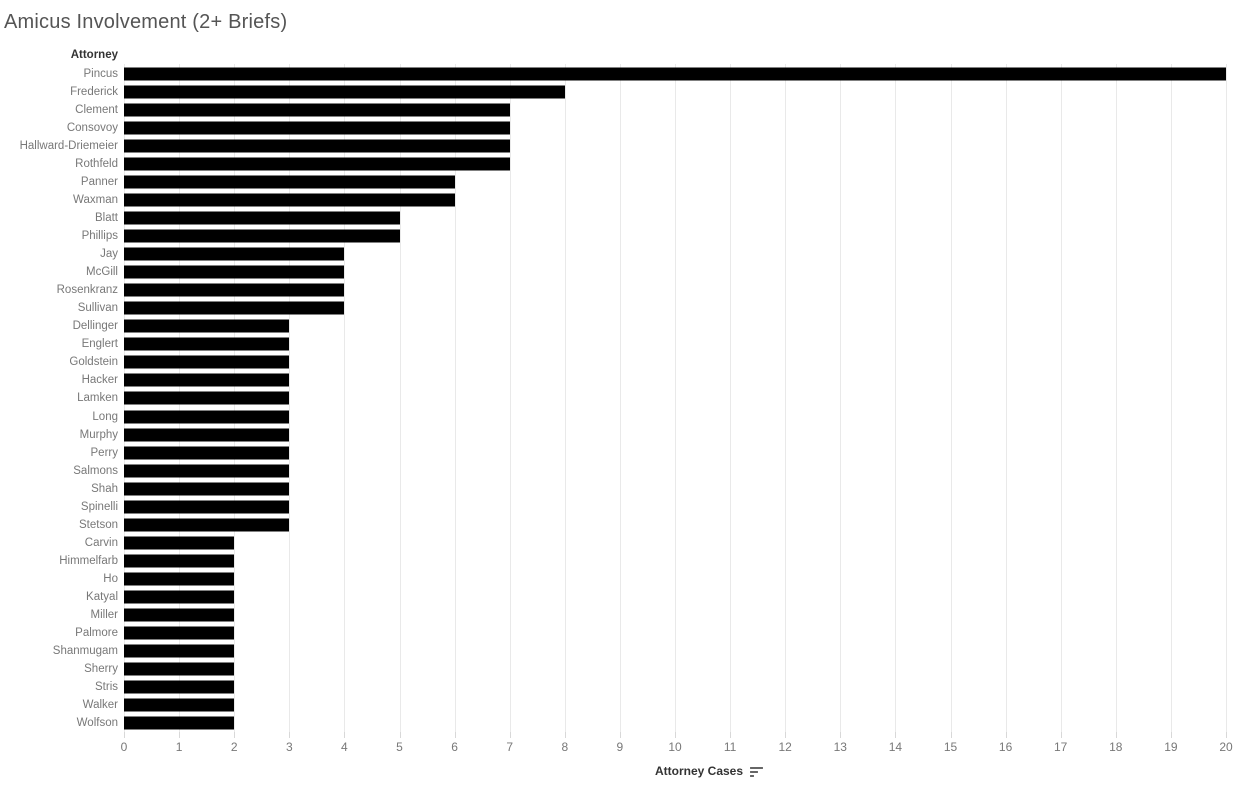 The height and width of the screenshot is (787, 1251). What do you see at coordinates (104, 452) in the screenshot?
I see `attorney-label: Perry` at bounding box center [104, 452].